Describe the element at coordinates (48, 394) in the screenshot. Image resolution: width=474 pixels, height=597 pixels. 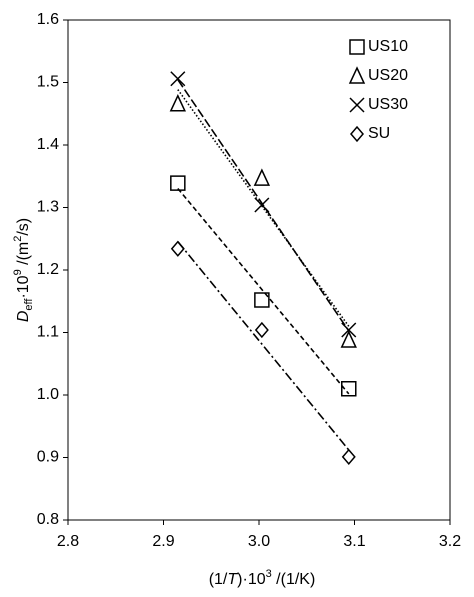
I see `y-tick-label: 1.0` at that location.